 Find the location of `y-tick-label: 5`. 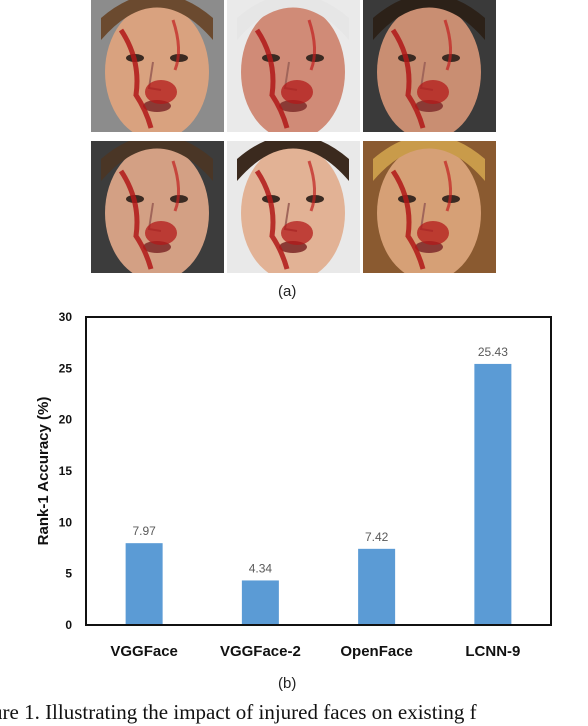

y-tick-label: 5 is located at coordinates (68, 574).